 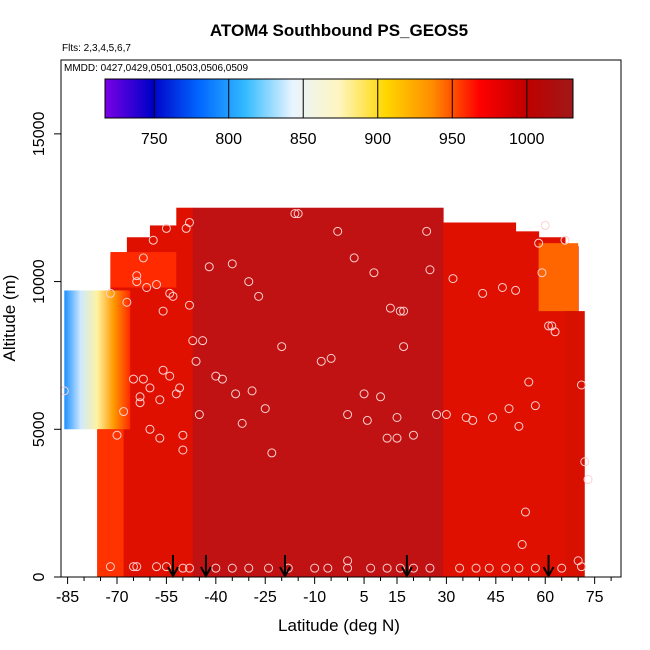 What do you see at coordinates (39, 134) in the screenshot?
I see `y-tick-label: 15000` at bounding box center [39, 134].